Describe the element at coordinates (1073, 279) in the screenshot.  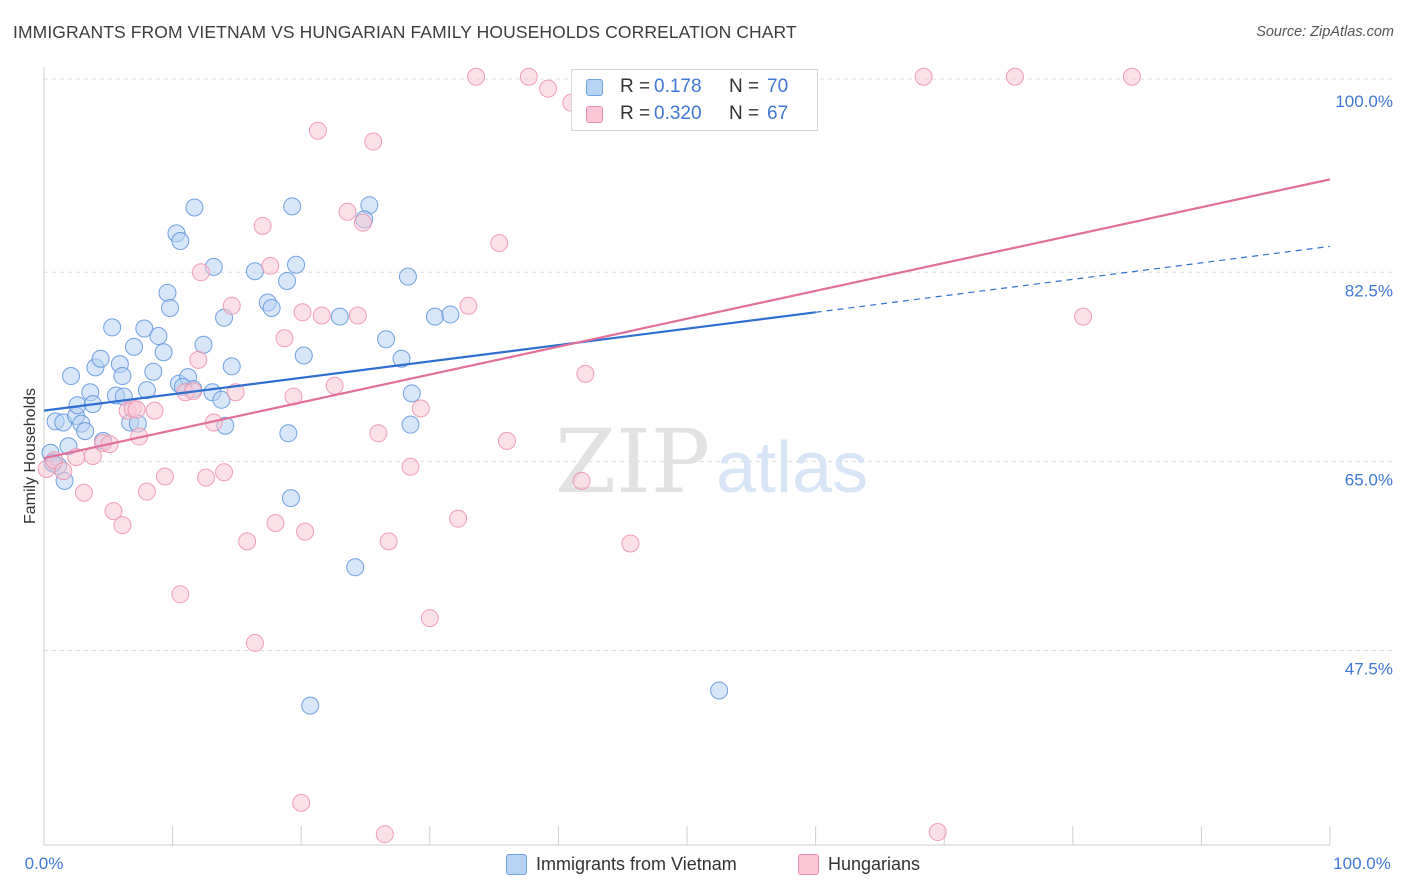
I see `trend-line-vietnam-extrapolated` at that location.